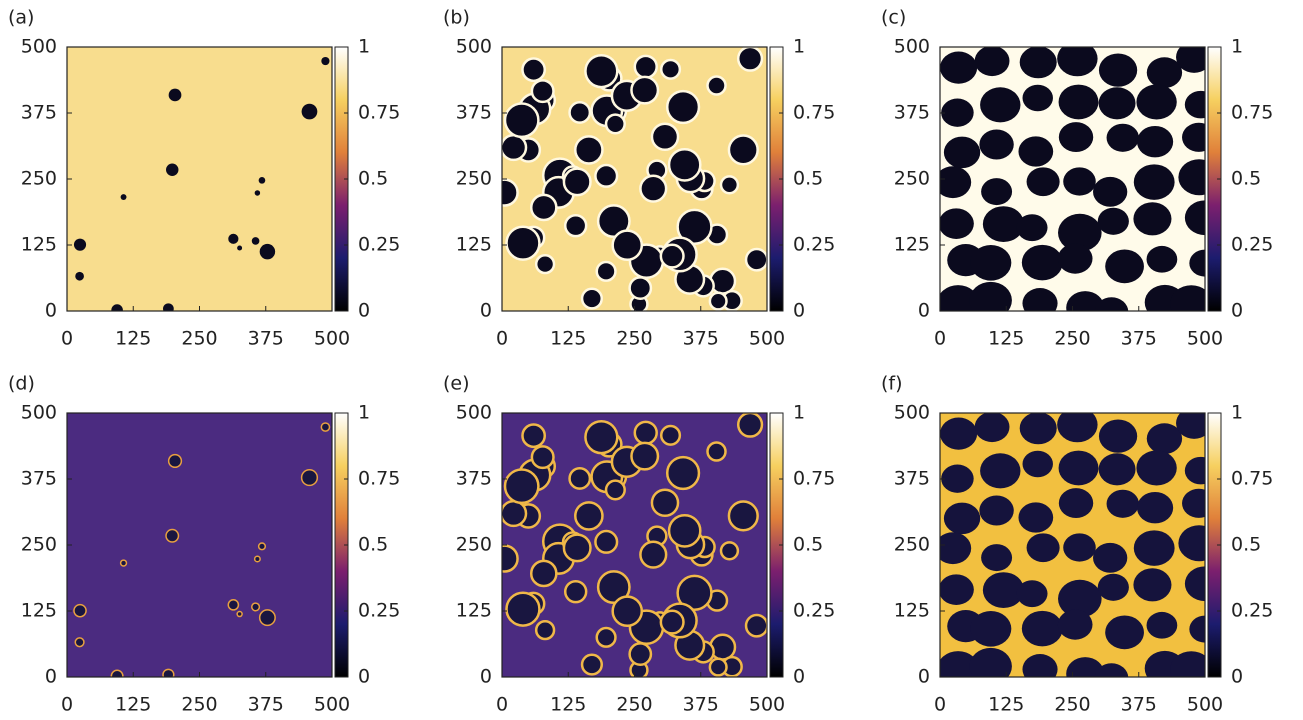  Describe the element at coordinates (364, 47) in the screenshot. I see `colorbar-tick-label: 1` at that location.